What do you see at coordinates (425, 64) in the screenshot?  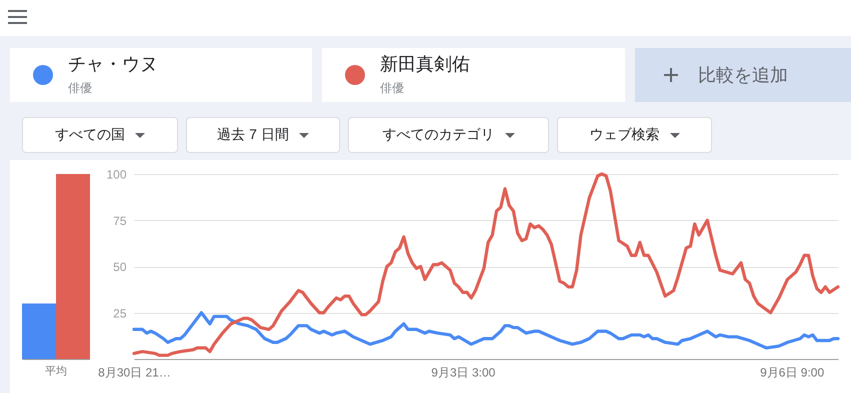 I see `text: 新田真剣佑` at bounding box center [425, 64].